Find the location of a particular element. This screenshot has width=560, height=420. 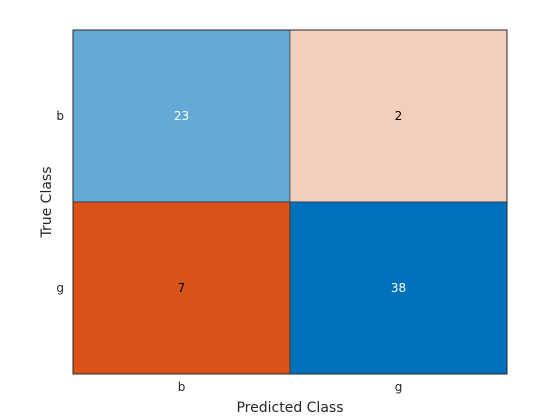

cell-value-b-g: 2 is located at coordinates (399, 116).